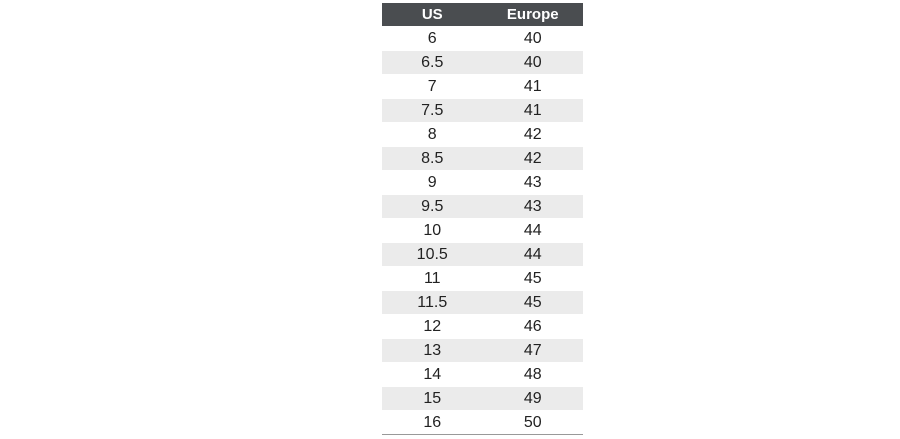 The width and height of the screenshot is (900, 439). I want to click on table-row: 7.5 41, so click(482, 110).